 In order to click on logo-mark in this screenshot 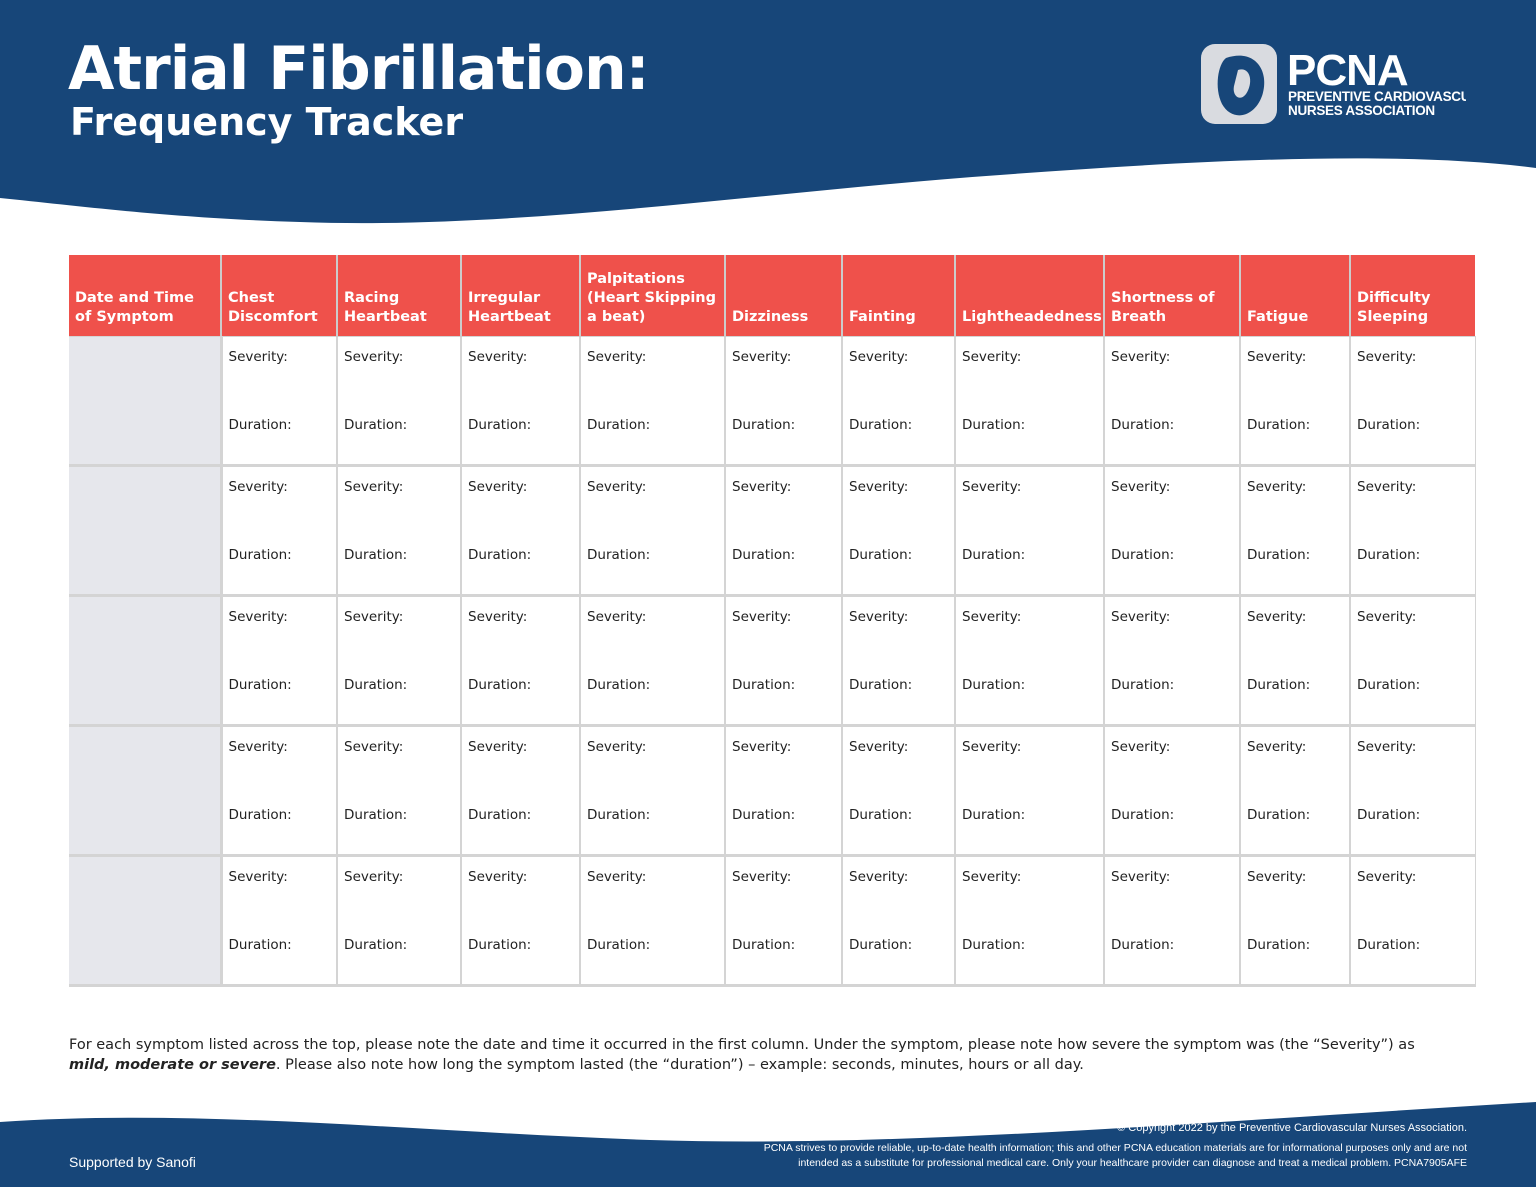, I will do `click(1239, 84)`.